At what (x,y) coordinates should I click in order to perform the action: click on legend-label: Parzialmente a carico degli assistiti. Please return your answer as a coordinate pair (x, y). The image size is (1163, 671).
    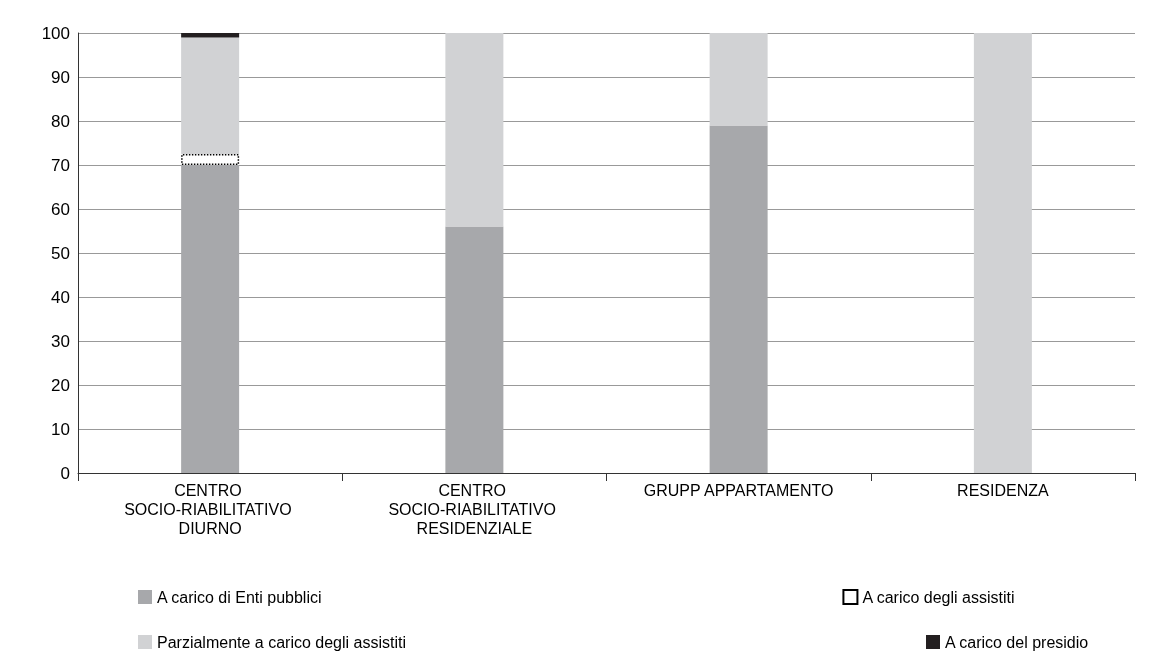
    Looking at the image, I should click on (281, 642).